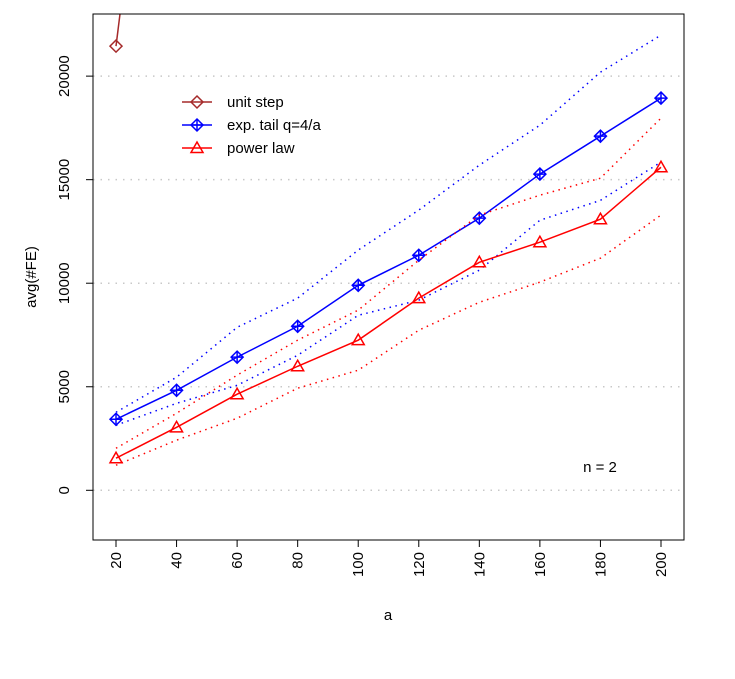 Image resolution: width=735 pixels, height=679 pixels. I want to click on x-tick-label: 40, so click(177, 560).